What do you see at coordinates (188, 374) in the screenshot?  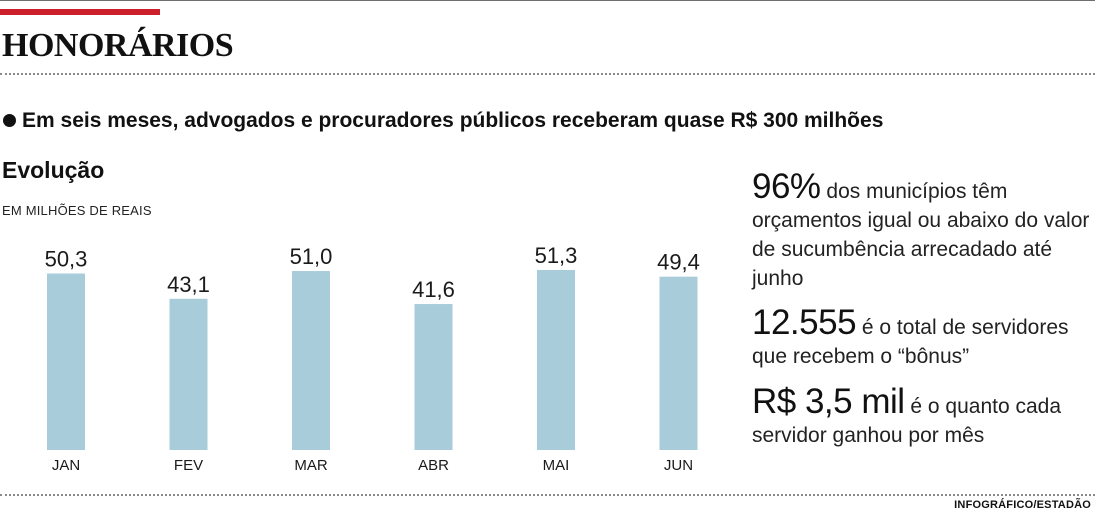 I see `bar-fev` at bounding box center [188, 374].